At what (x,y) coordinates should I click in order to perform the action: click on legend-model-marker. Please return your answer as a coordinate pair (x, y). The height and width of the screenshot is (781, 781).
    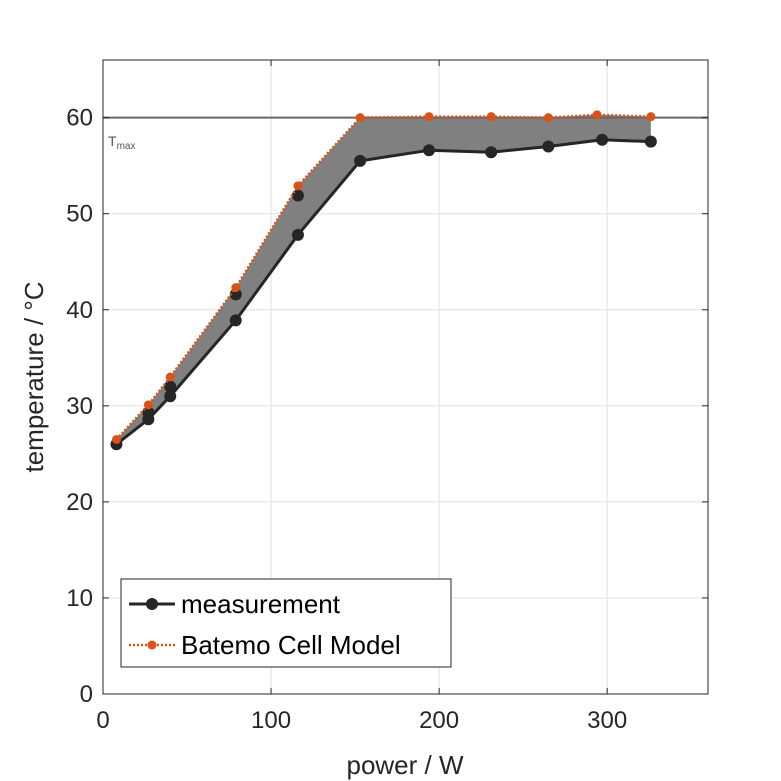
    Looking at the image, I should click on (152, 645).